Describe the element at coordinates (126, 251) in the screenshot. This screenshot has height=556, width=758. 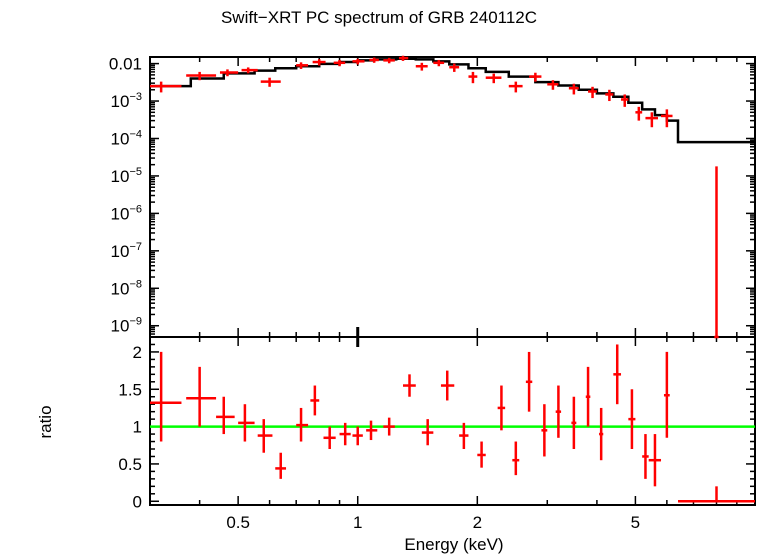
I see `y-tick-label: 10⁻⁷` at that location.